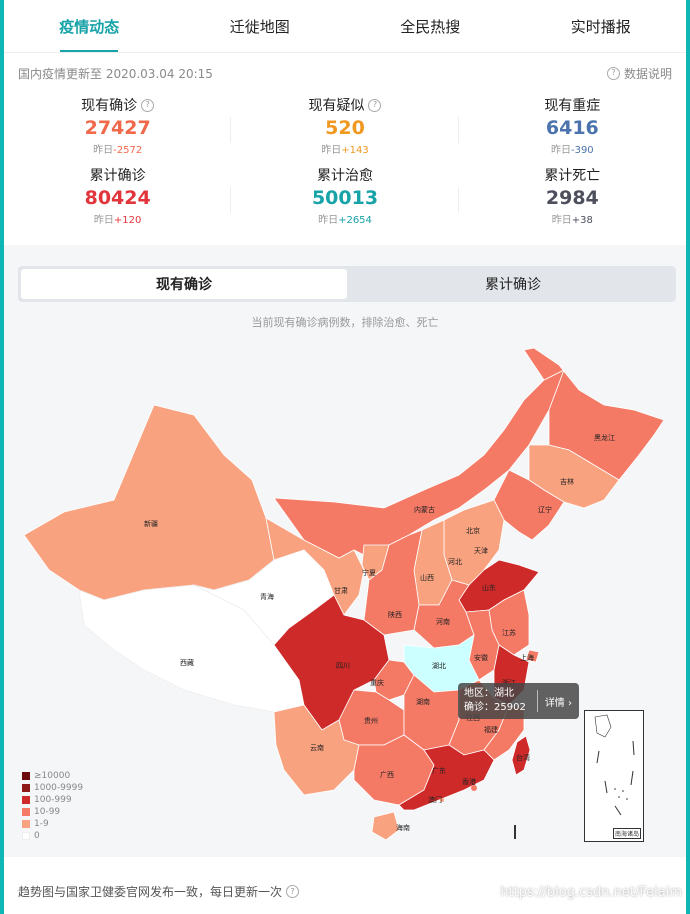 The height and width of the screenshot is (914, 690). Describe the element at coordinates (184, 284) in the screenshot. I see `toggle-current-confirmed: 现有确诊` at that location.